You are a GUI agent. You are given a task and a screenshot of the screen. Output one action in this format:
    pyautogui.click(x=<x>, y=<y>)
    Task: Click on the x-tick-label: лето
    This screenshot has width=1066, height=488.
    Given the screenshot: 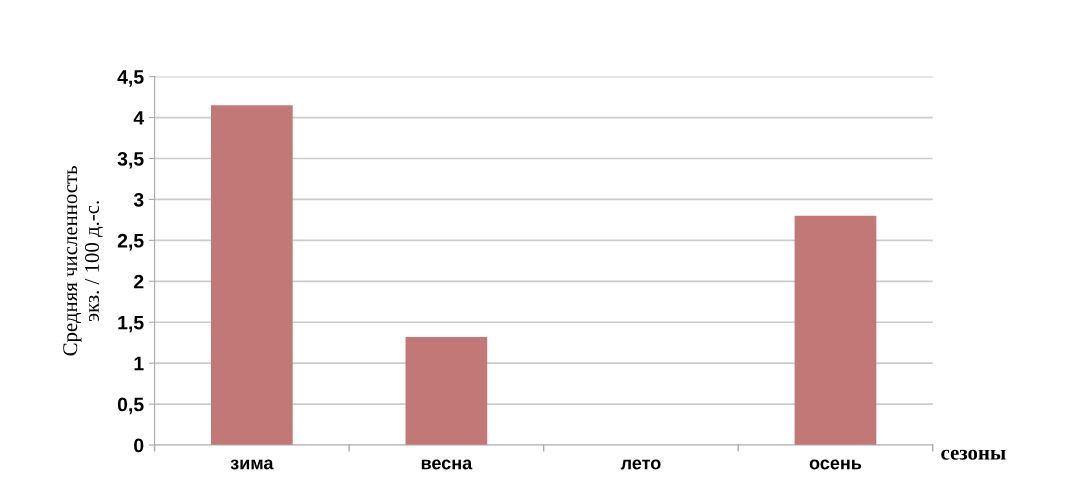 What is the action you would take?
    pyautogui.click(x=640, y=464)
    